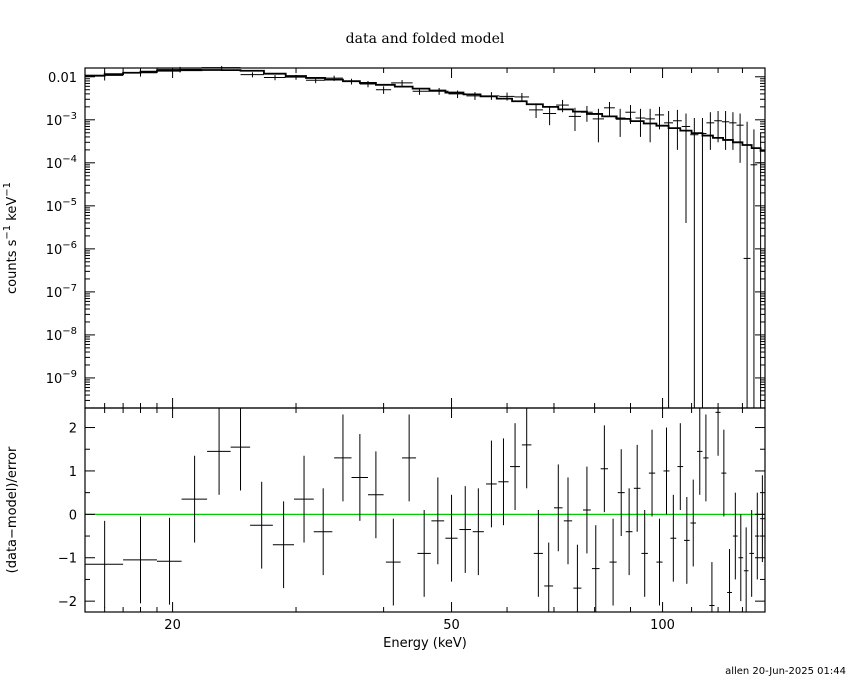  What do you see at coordinates (425, 110) in the screenshot?
I see `model-step-path` at bounding box center [425, 110].